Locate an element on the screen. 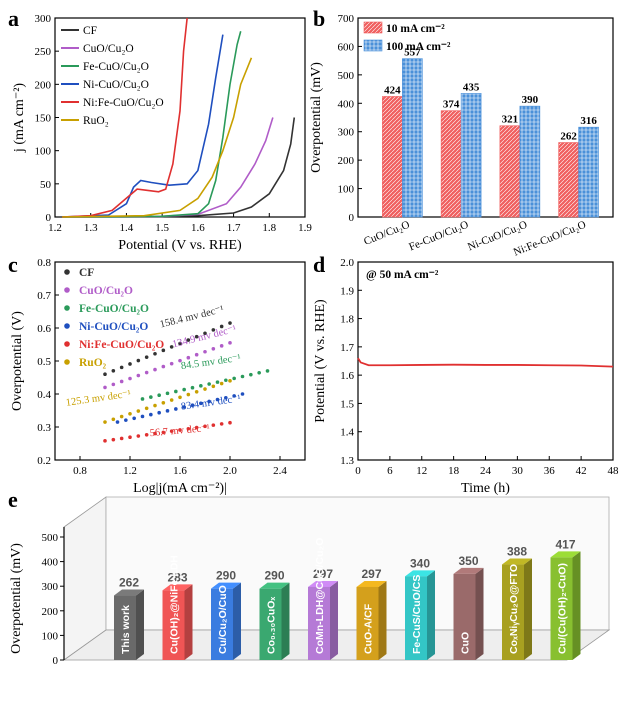 The image size is (625, 709). legend-label-a: Ni-CuO/Cu₂O is located at coordinates (116, 85).